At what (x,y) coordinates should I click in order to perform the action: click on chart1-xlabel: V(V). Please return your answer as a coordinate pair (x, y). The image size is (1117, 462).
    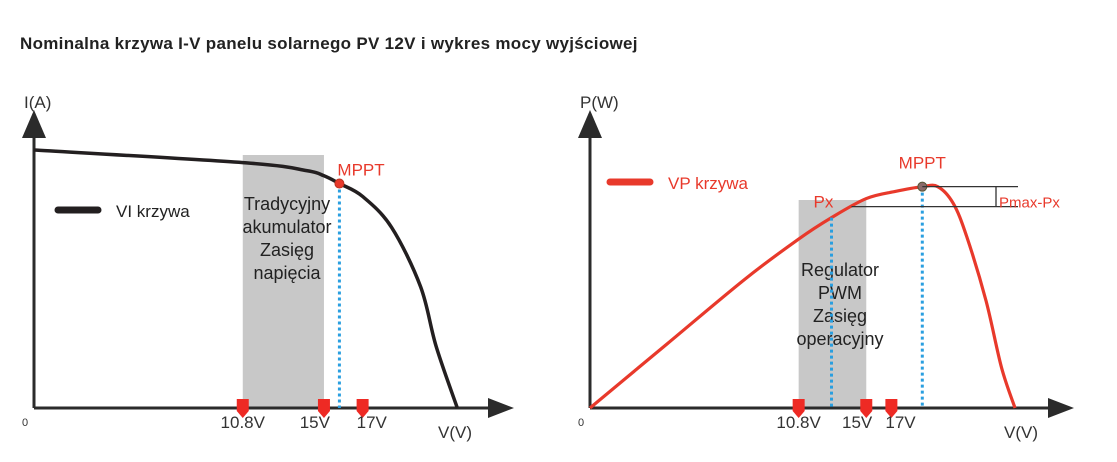
    Looking at the image, I should click on (455, 432).